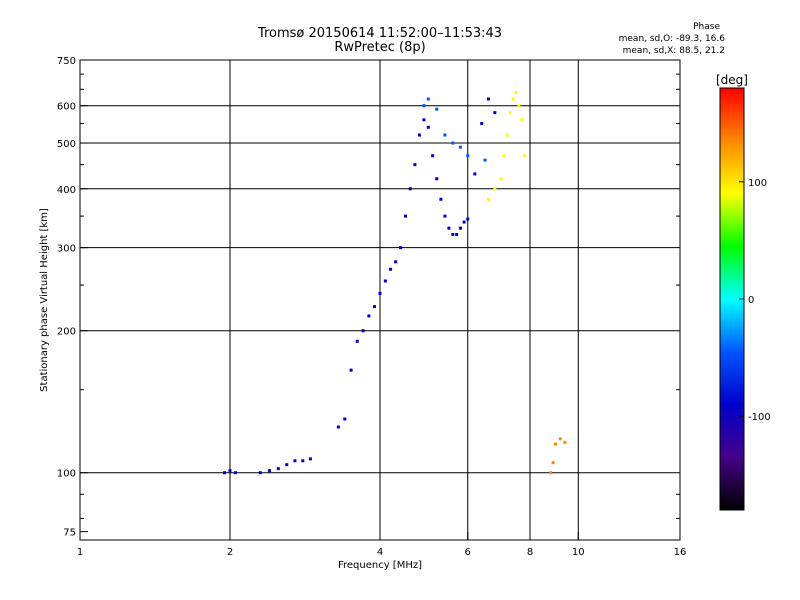  What do you see at coordinates (69, 533) in the screenshot?
I see `y-tick-label: 75` at bounding box center [69, 533].